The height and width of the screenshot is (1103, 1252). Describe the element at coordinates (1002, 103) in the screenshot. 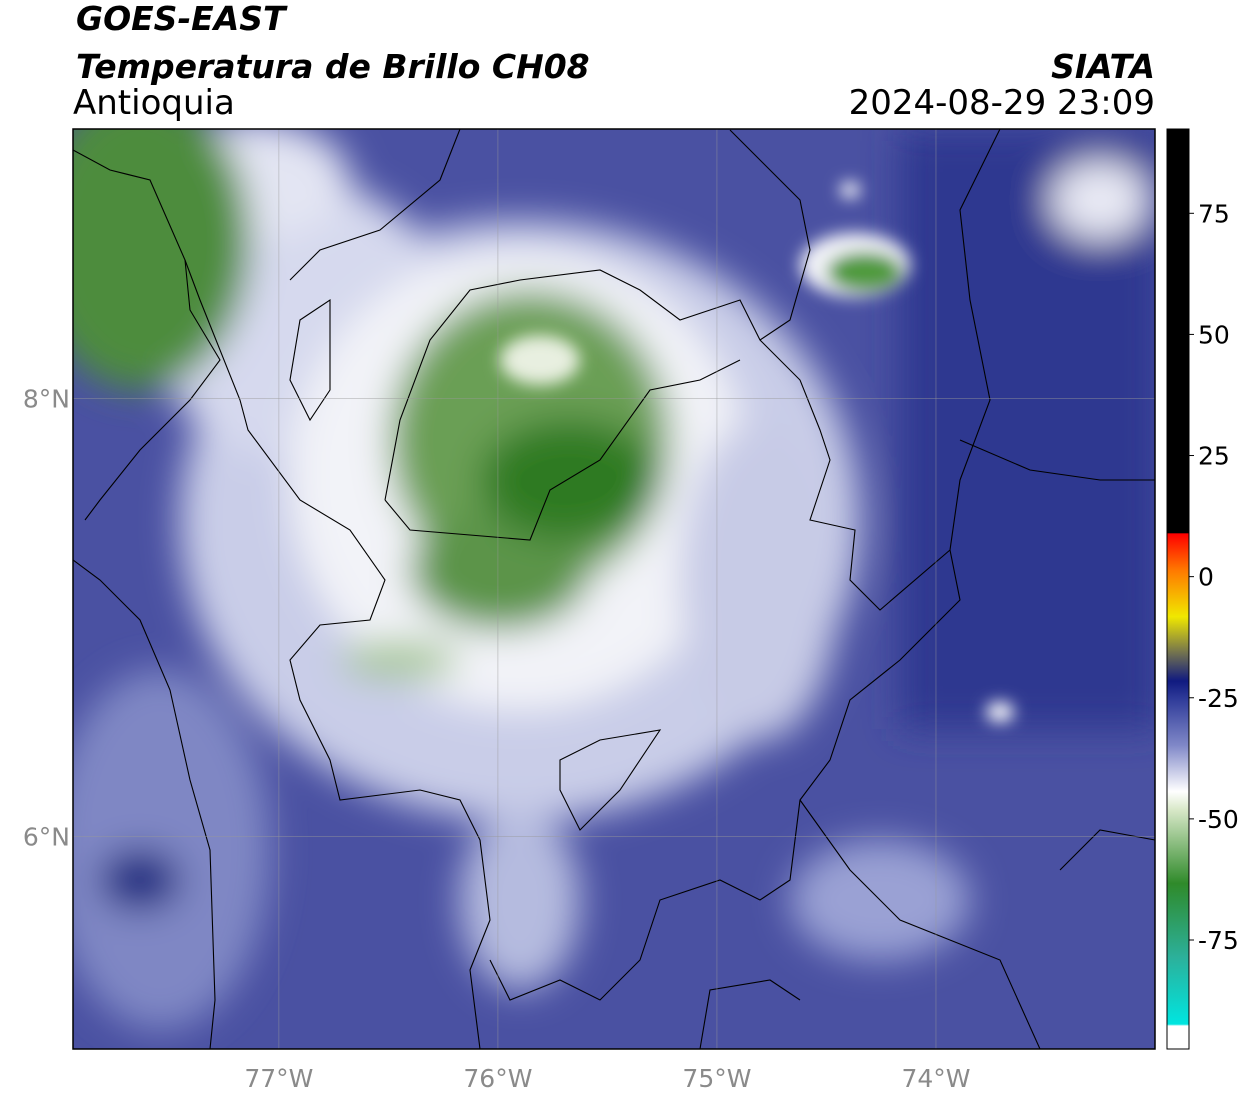

I see `datetime: 2024-08-29 23:09` at that location.